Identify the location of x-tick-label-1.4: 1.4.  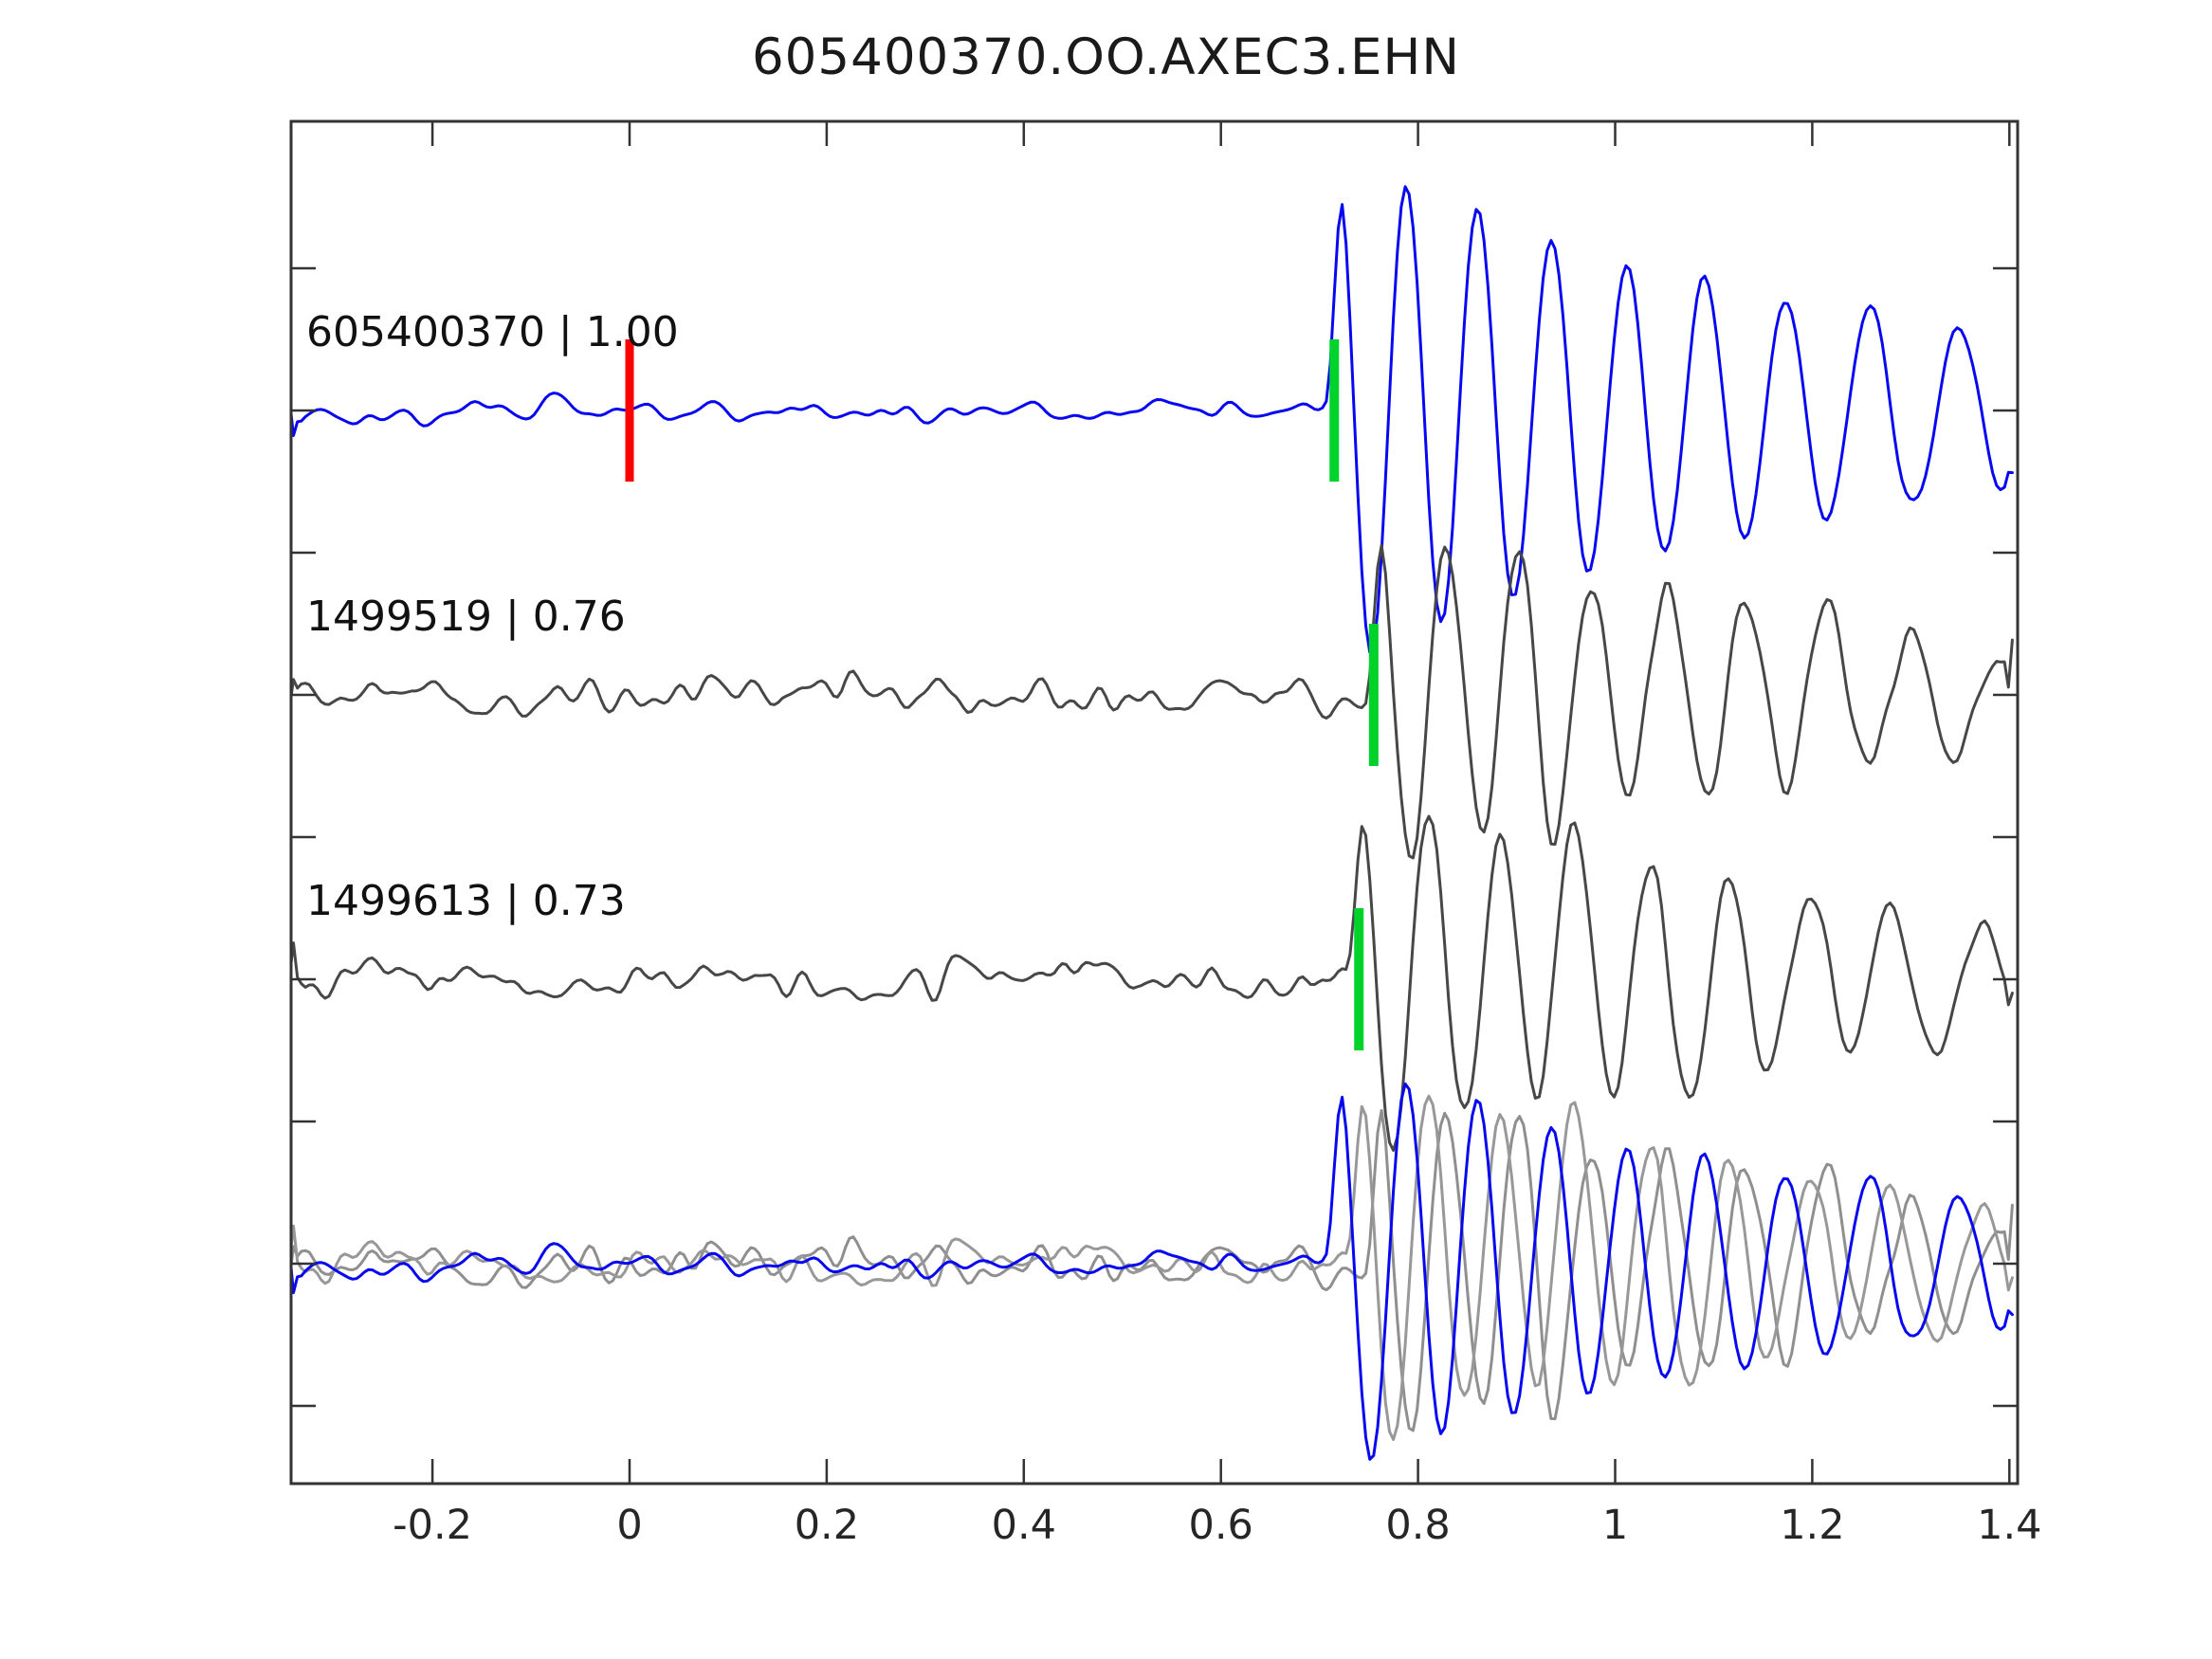
(2009, 1525).